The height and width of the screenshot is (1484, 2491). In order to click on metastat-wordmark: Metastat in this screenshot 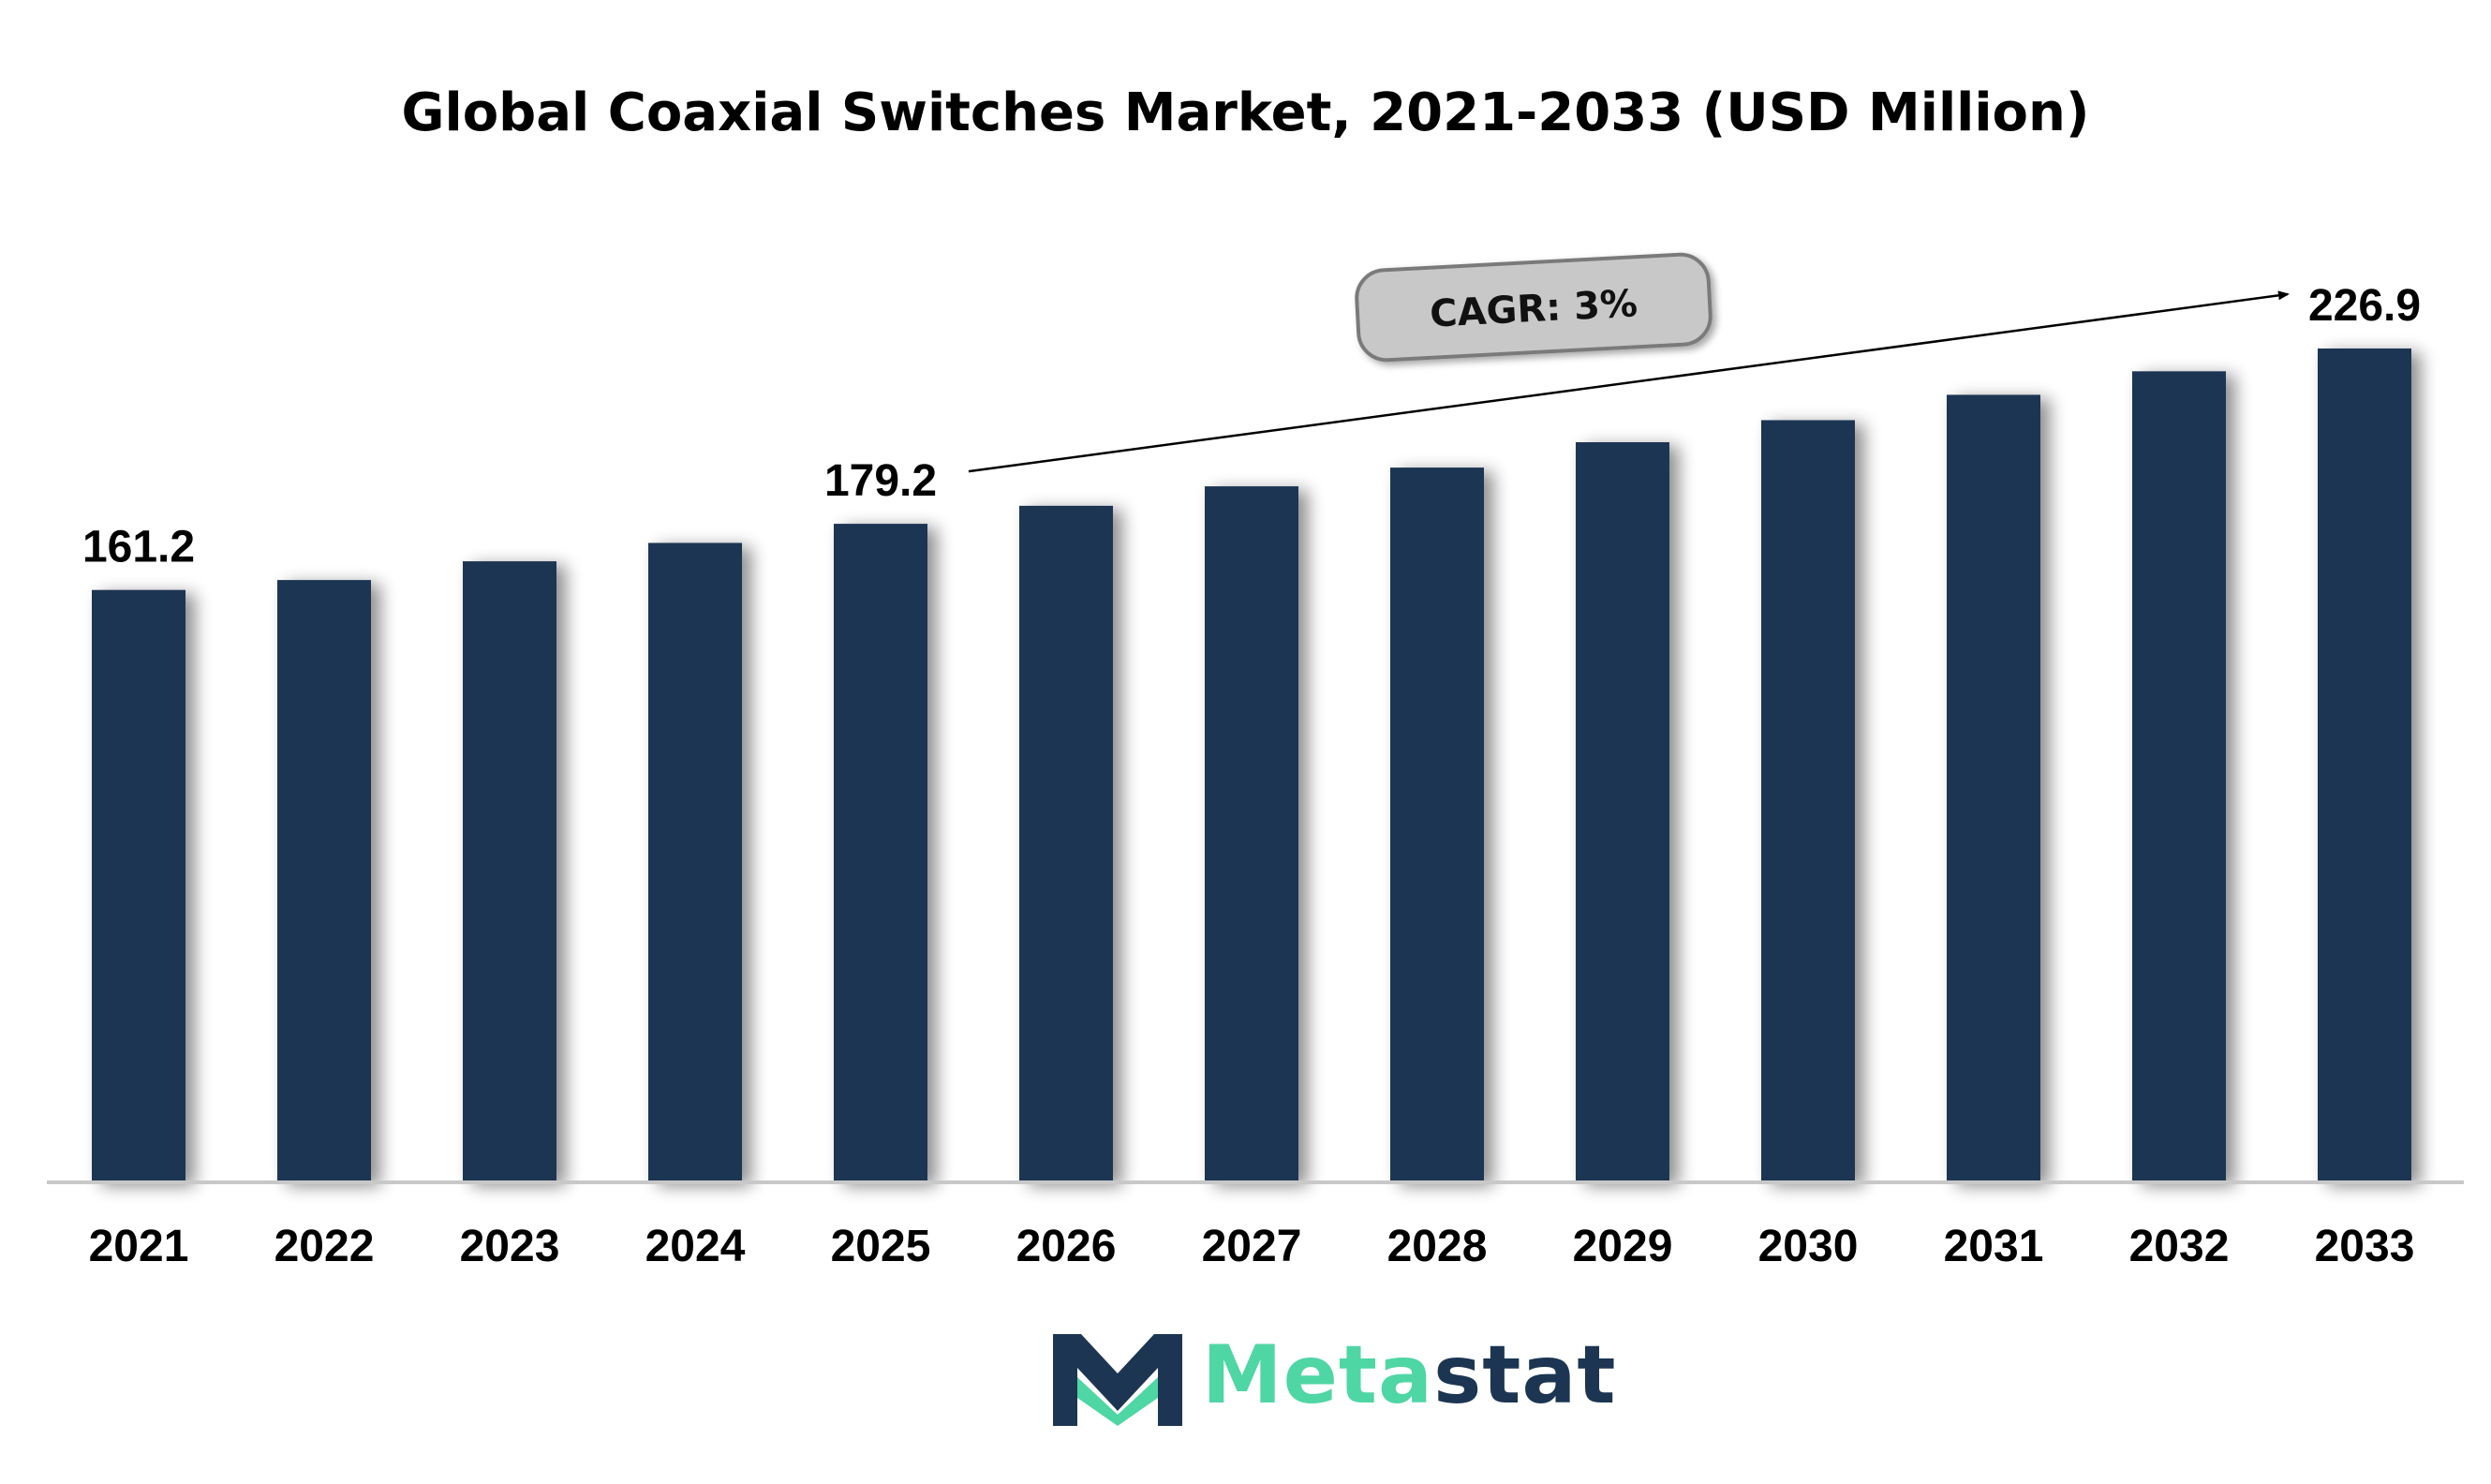, I will do `click(1410, 1375)`.